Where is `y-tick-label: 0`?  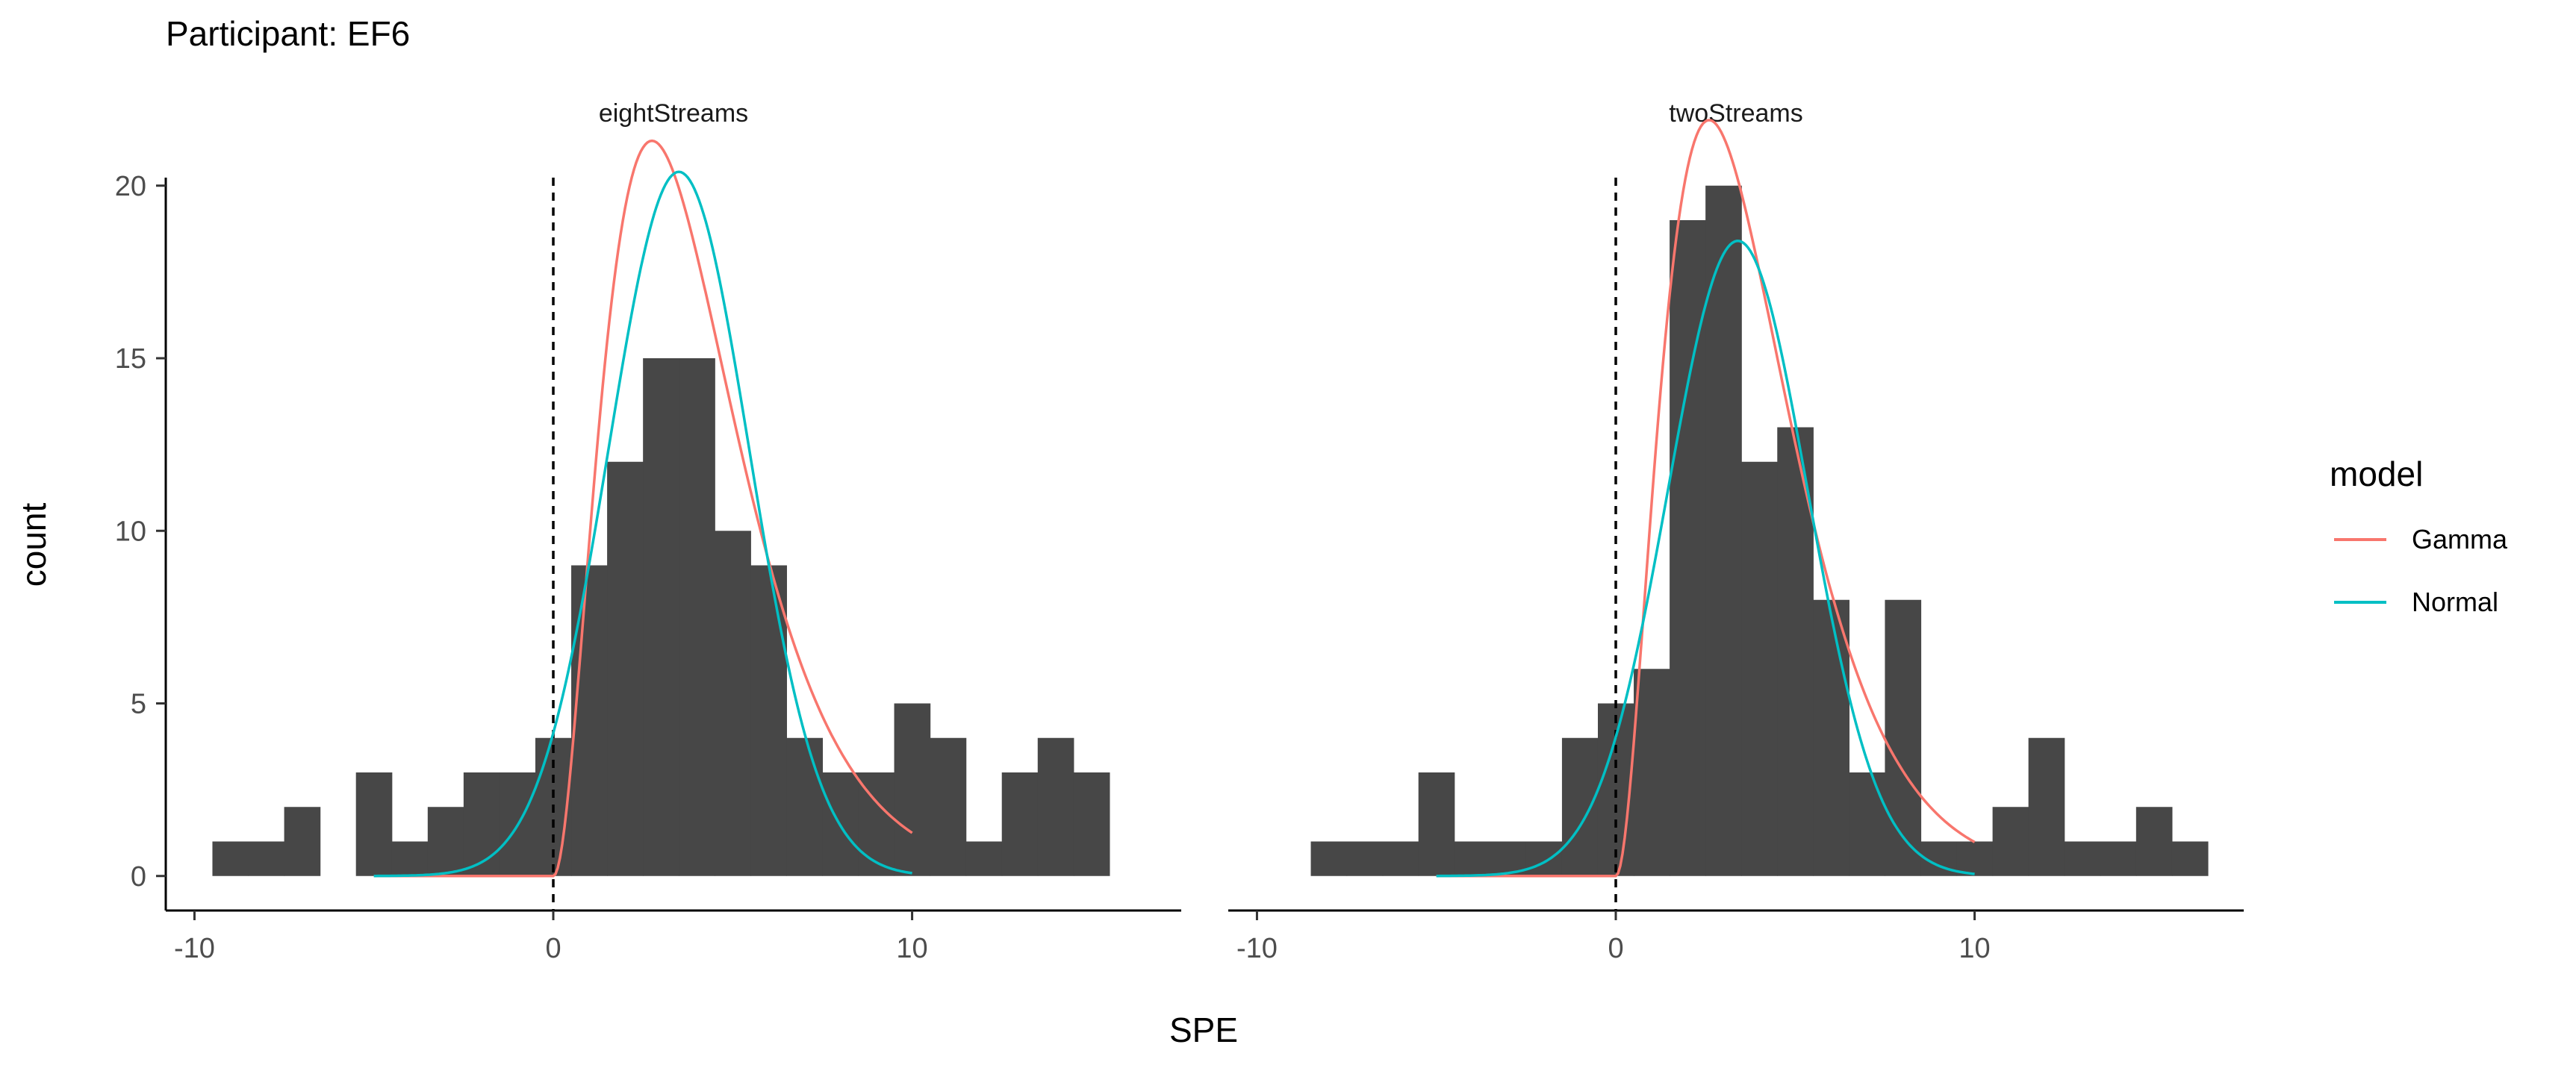
y-tick-label: 0 is located at coordinates (138, 877).